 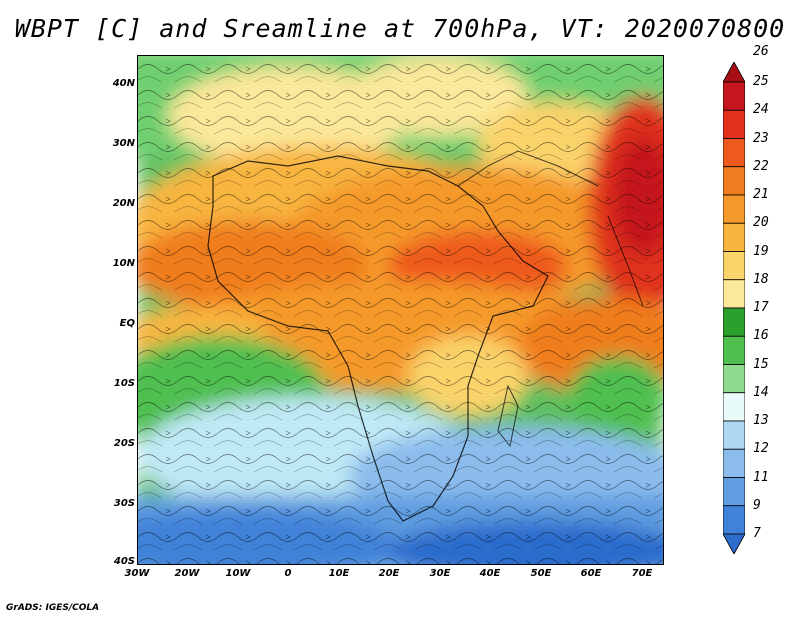 What do you see at coordinates (124, 503) in the screenshot?
I see `lat-label: 30S` at bounding box center [124, 503].